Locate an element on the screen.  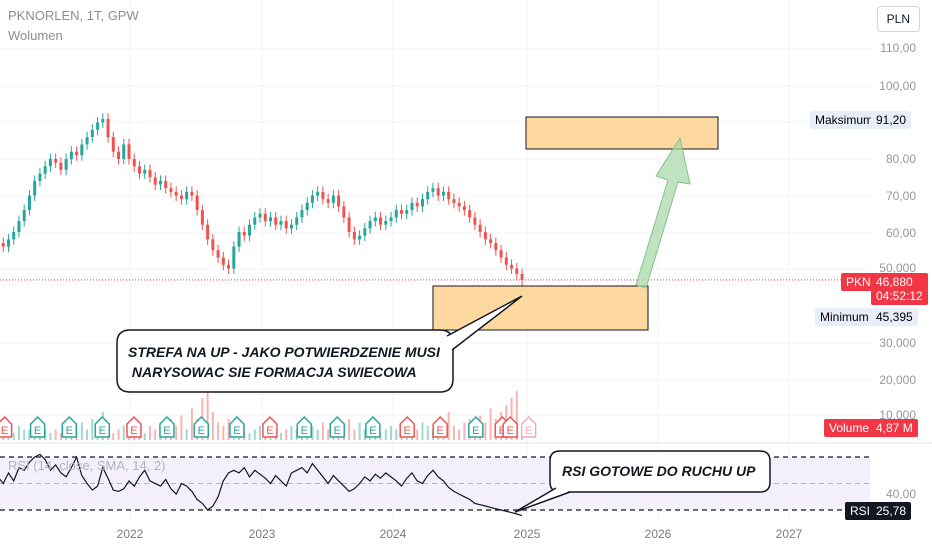
min-label: Minimum is located at coordinates (844, 317).